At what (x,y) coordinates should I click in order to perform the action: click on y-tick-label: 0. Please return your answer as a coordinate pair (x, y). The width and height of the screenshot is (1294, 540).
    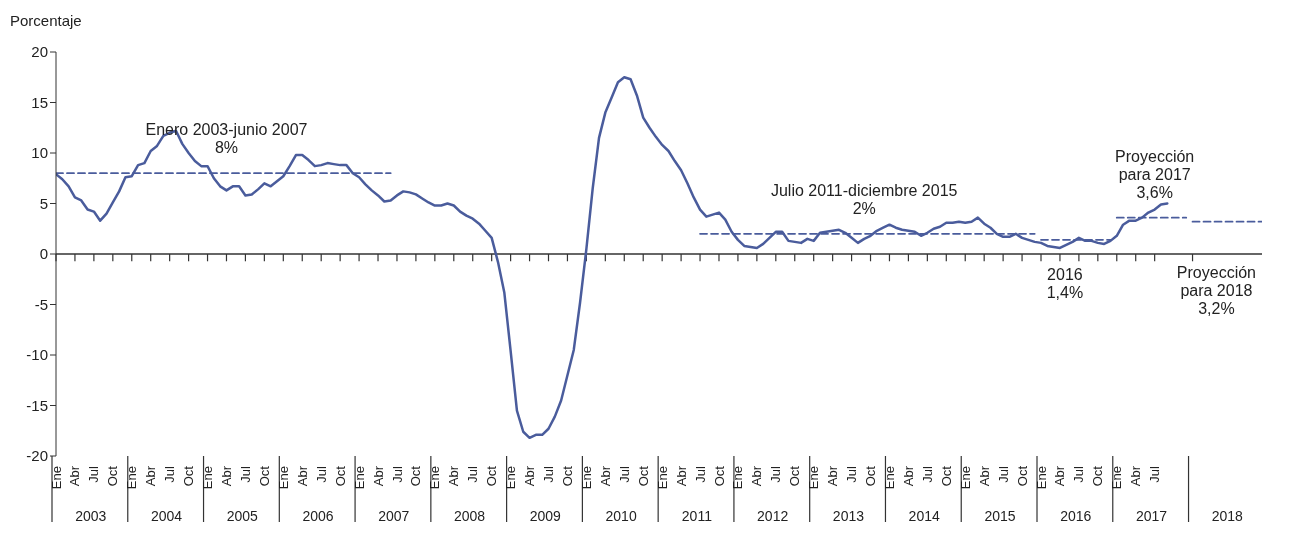
    Looking at the image, I should click on (43, 254).